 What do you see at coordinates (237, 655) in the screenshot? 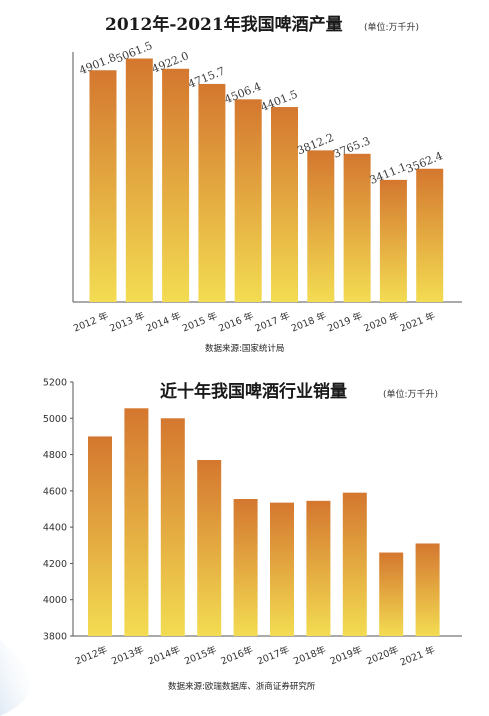
I see `chart2-x-tick-label: 2016年` at bounding box center [237, 655].